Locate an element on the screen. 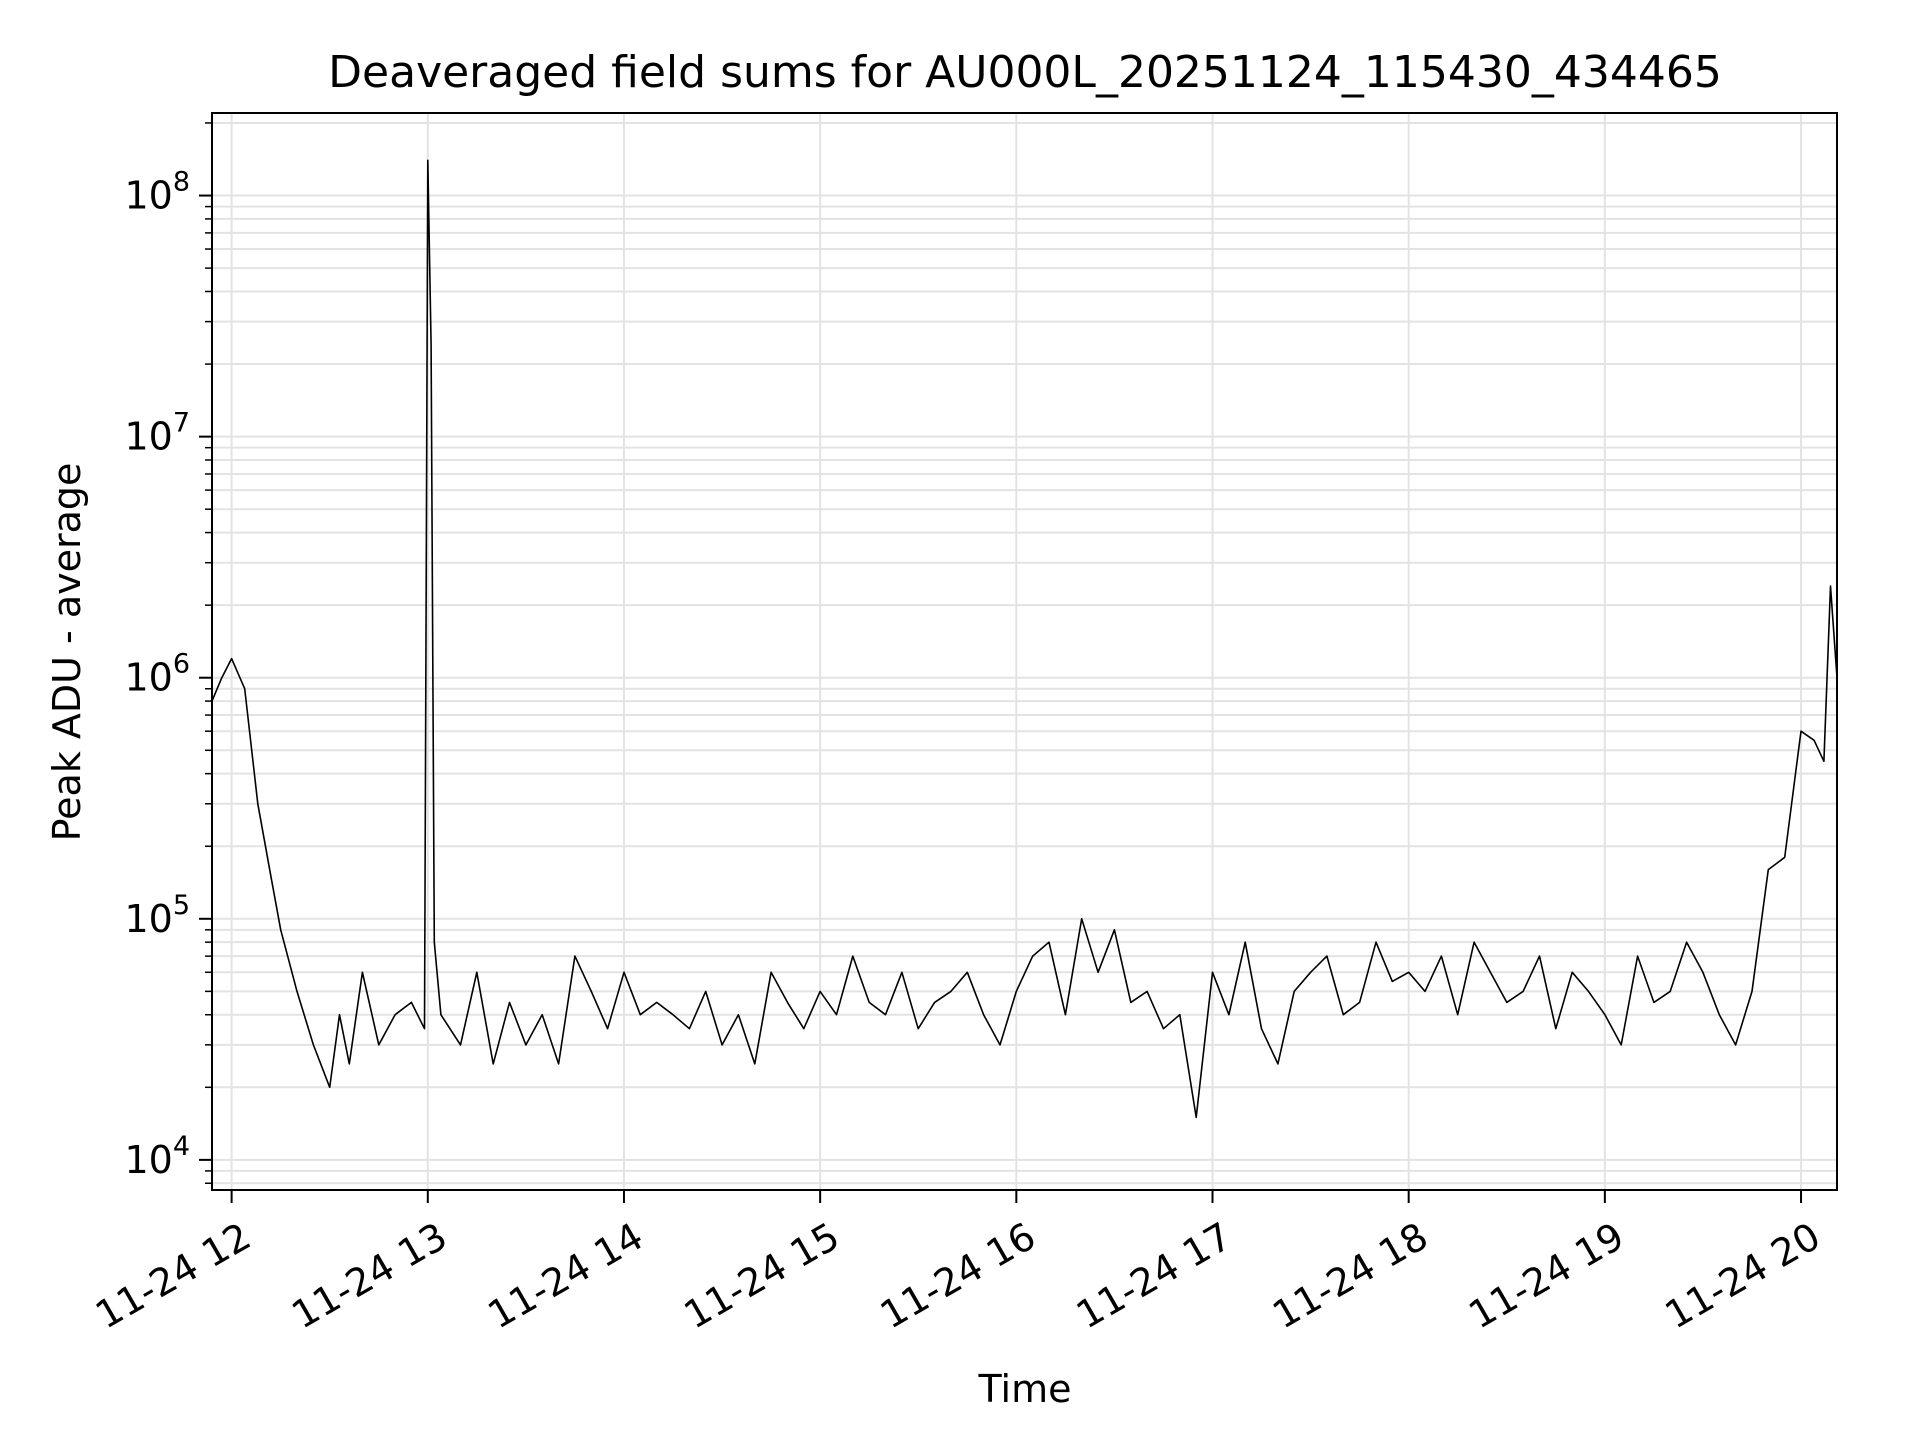 The height and width of the screenshot is (1440, 1920). y-axis: 10⁴ 10⁵ 10⁶ 10⁷ 10⁸ is located at coordinates (168, 653).